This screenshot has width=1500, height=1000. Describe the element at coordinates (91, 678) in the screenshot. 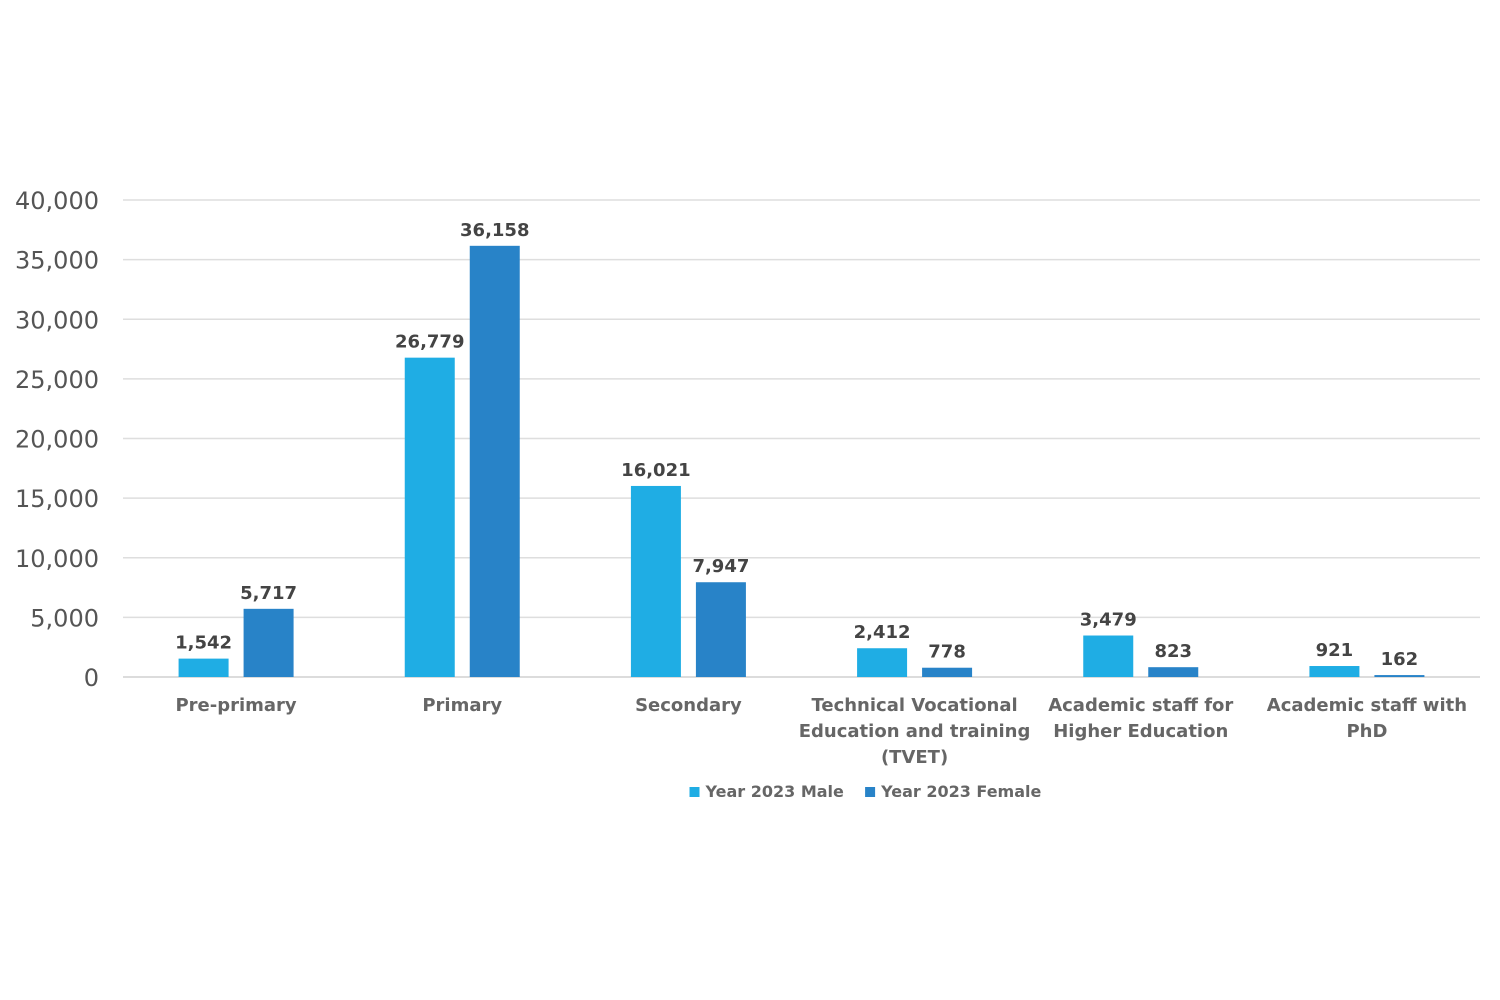

I see `y-tick-label: 0` at that location.